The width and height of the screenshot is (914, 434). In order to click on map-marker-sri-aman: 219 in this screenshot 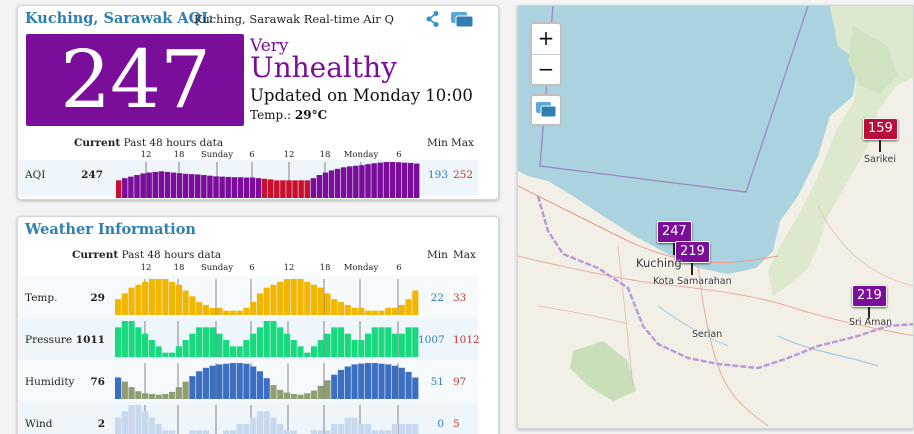, I will do `click(869, 302)`.